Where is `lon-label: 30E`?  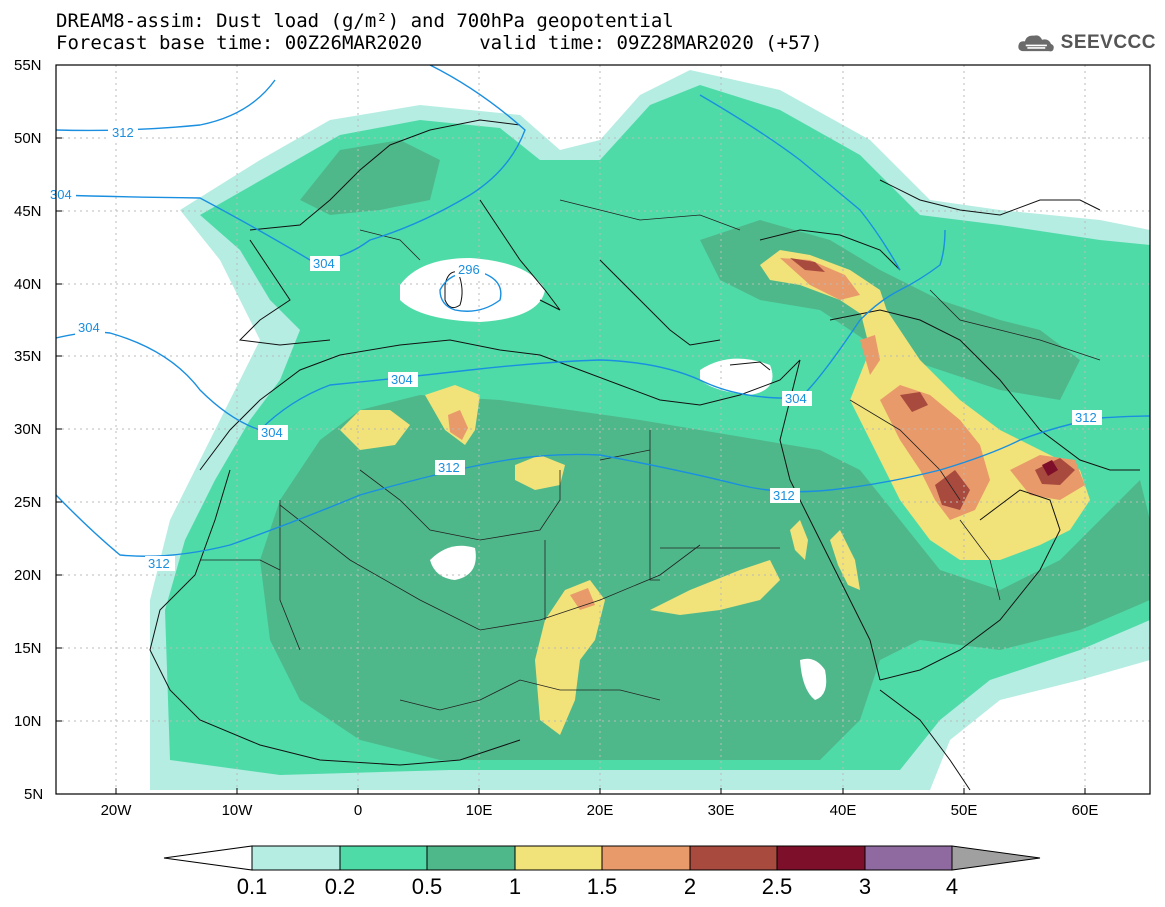 lon-label: 30E is located at coordinates (721, 810).